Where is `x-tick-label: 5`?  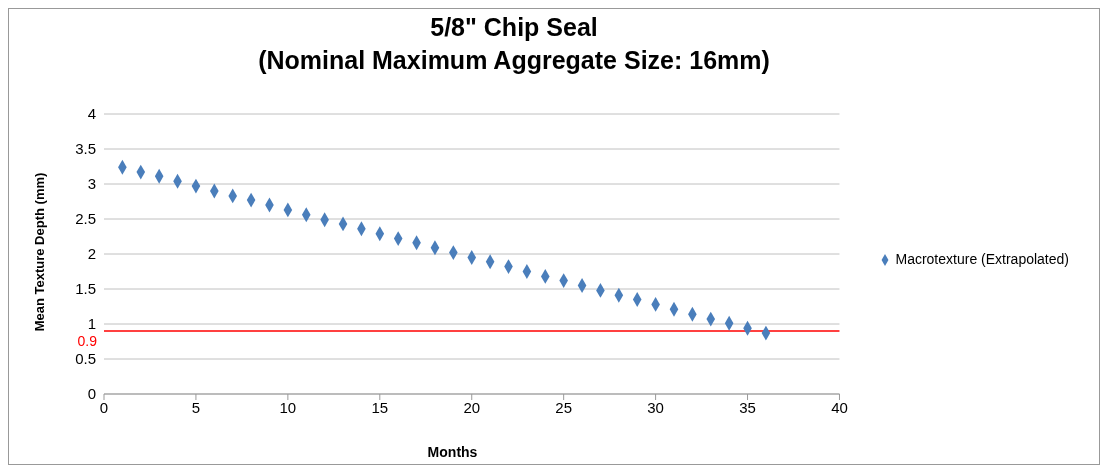 x-tick-label: 5 is located at coordinates (196, 407).